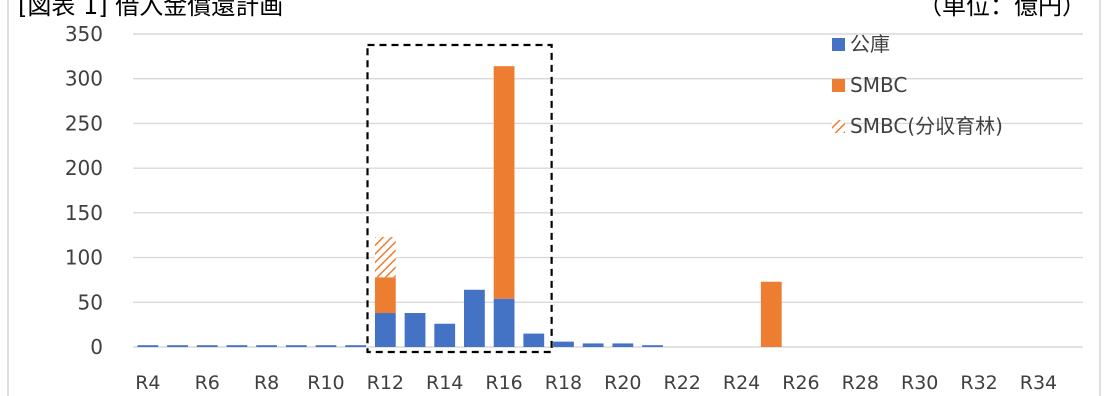 The height and width of the screenshot is (396, 1108). I want to click on x-tick-label: R22, so click(682, 383).